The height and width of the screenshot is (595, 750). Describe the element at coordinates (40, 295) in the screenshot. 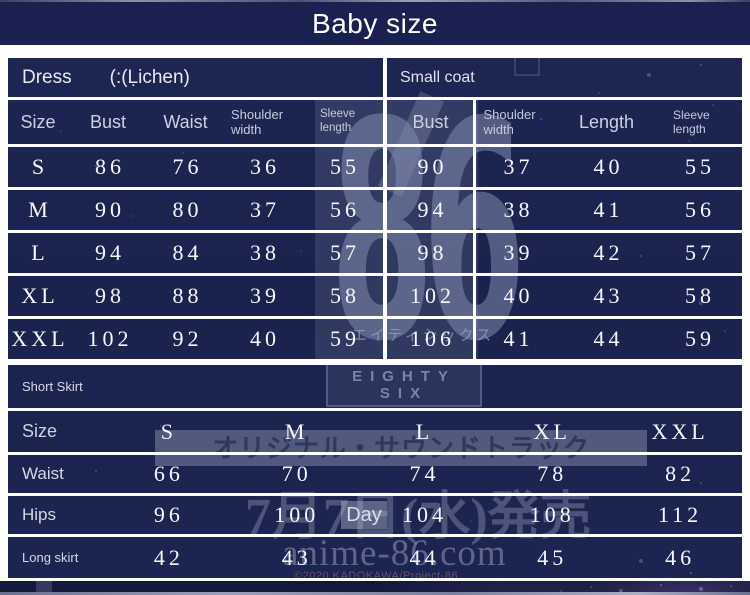

I see `size-cell: XL` at that location.